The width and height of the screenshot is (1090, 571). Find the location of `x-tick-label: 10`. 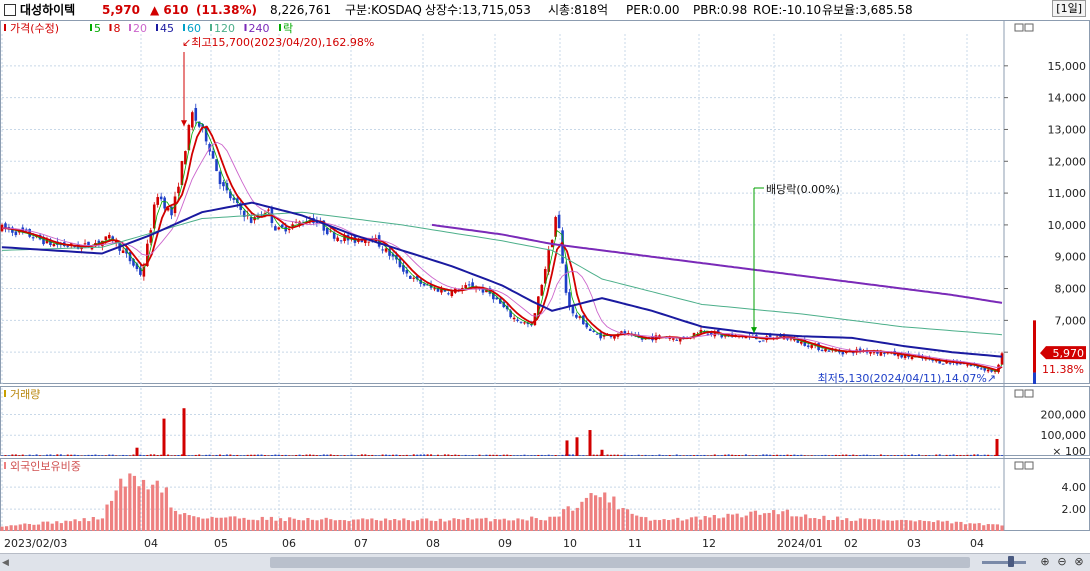

x-tick-label: 10 is located at coordinates (570, 543).